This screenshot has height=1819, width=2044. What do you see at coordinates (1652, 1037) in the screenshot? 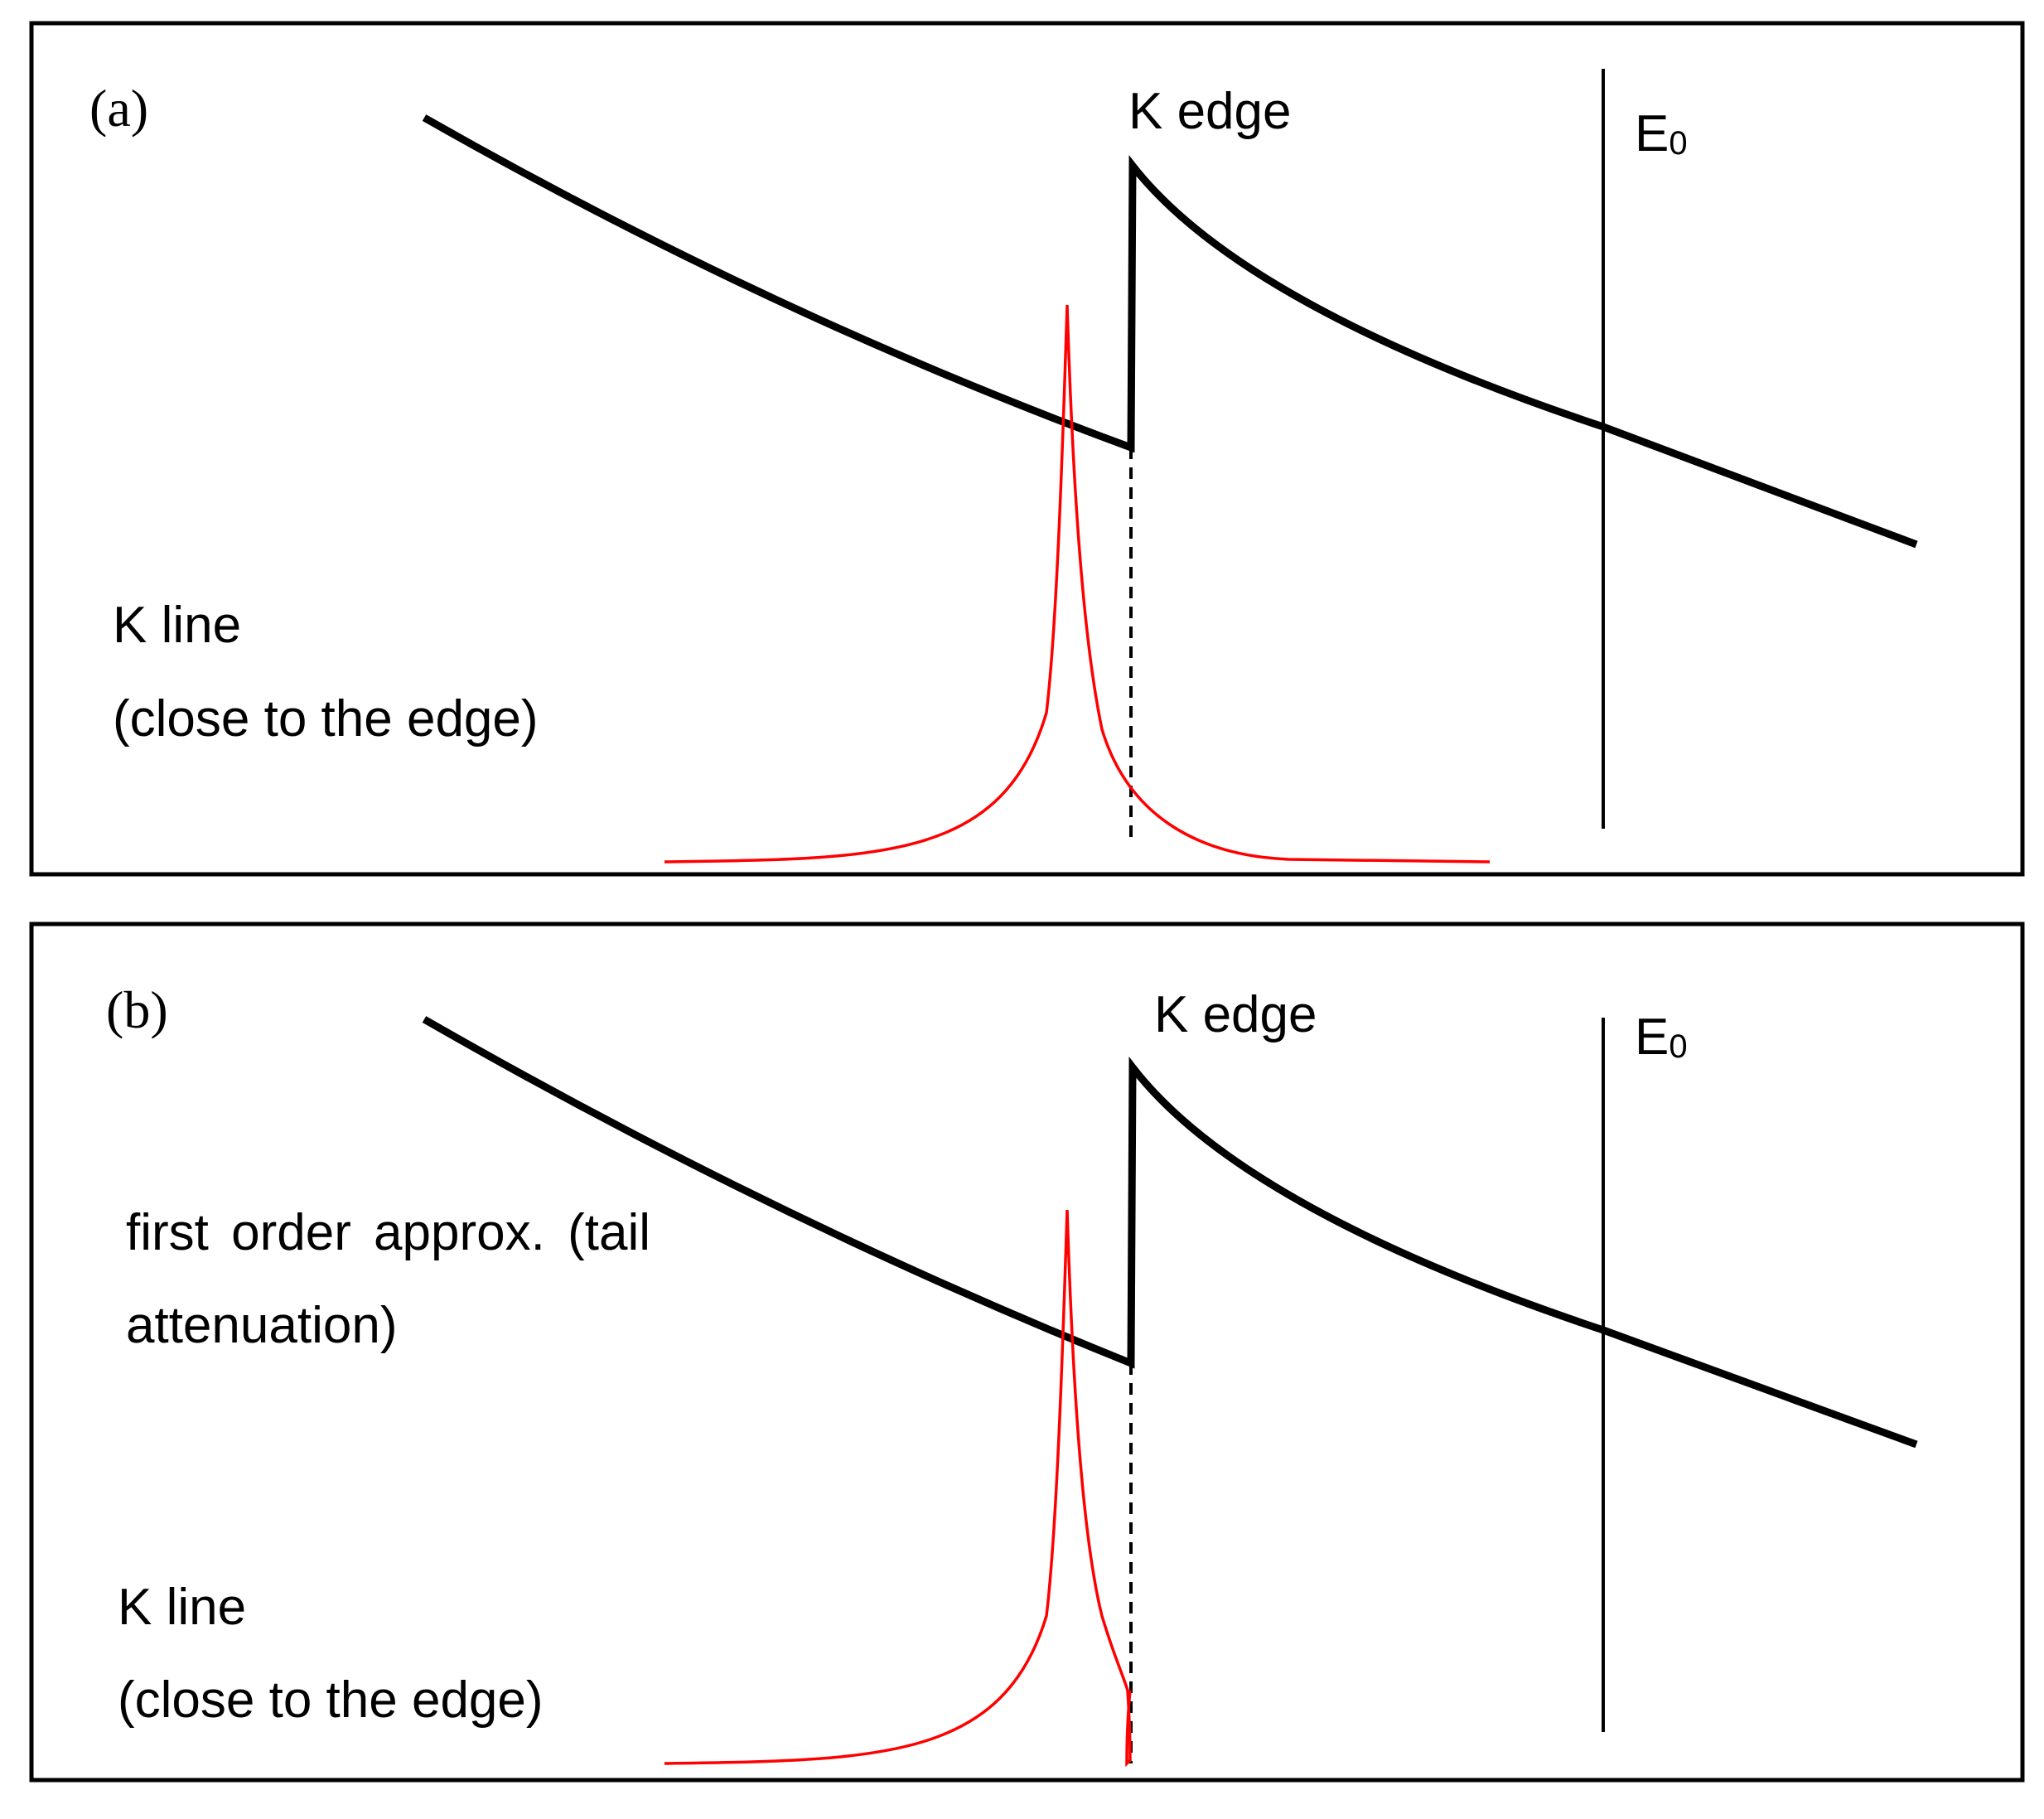
I see `panel-b-e0-main: E` at bounding box center [1652, 1037].